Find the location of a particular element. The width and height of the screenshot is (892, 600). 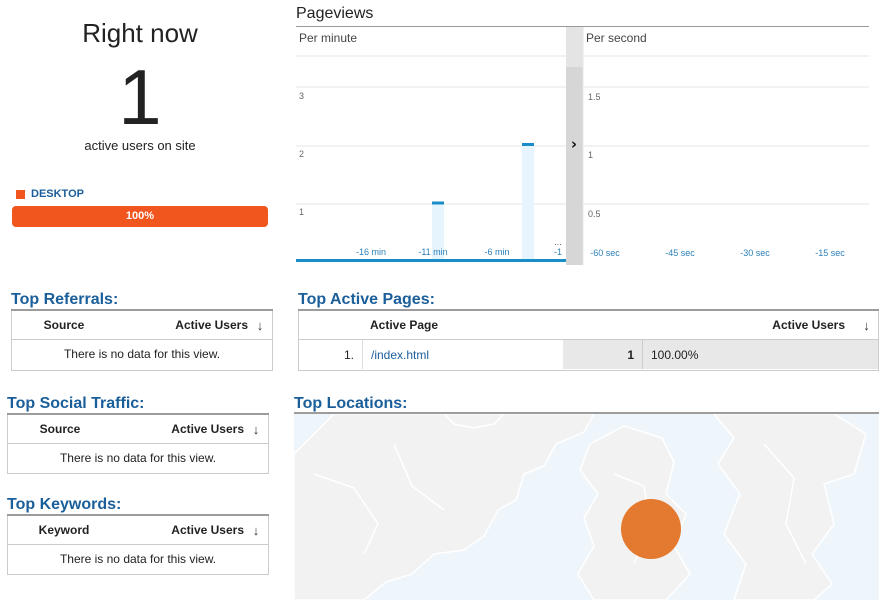

x-tick-label: -60 sec is located at coordinates (605, 253).